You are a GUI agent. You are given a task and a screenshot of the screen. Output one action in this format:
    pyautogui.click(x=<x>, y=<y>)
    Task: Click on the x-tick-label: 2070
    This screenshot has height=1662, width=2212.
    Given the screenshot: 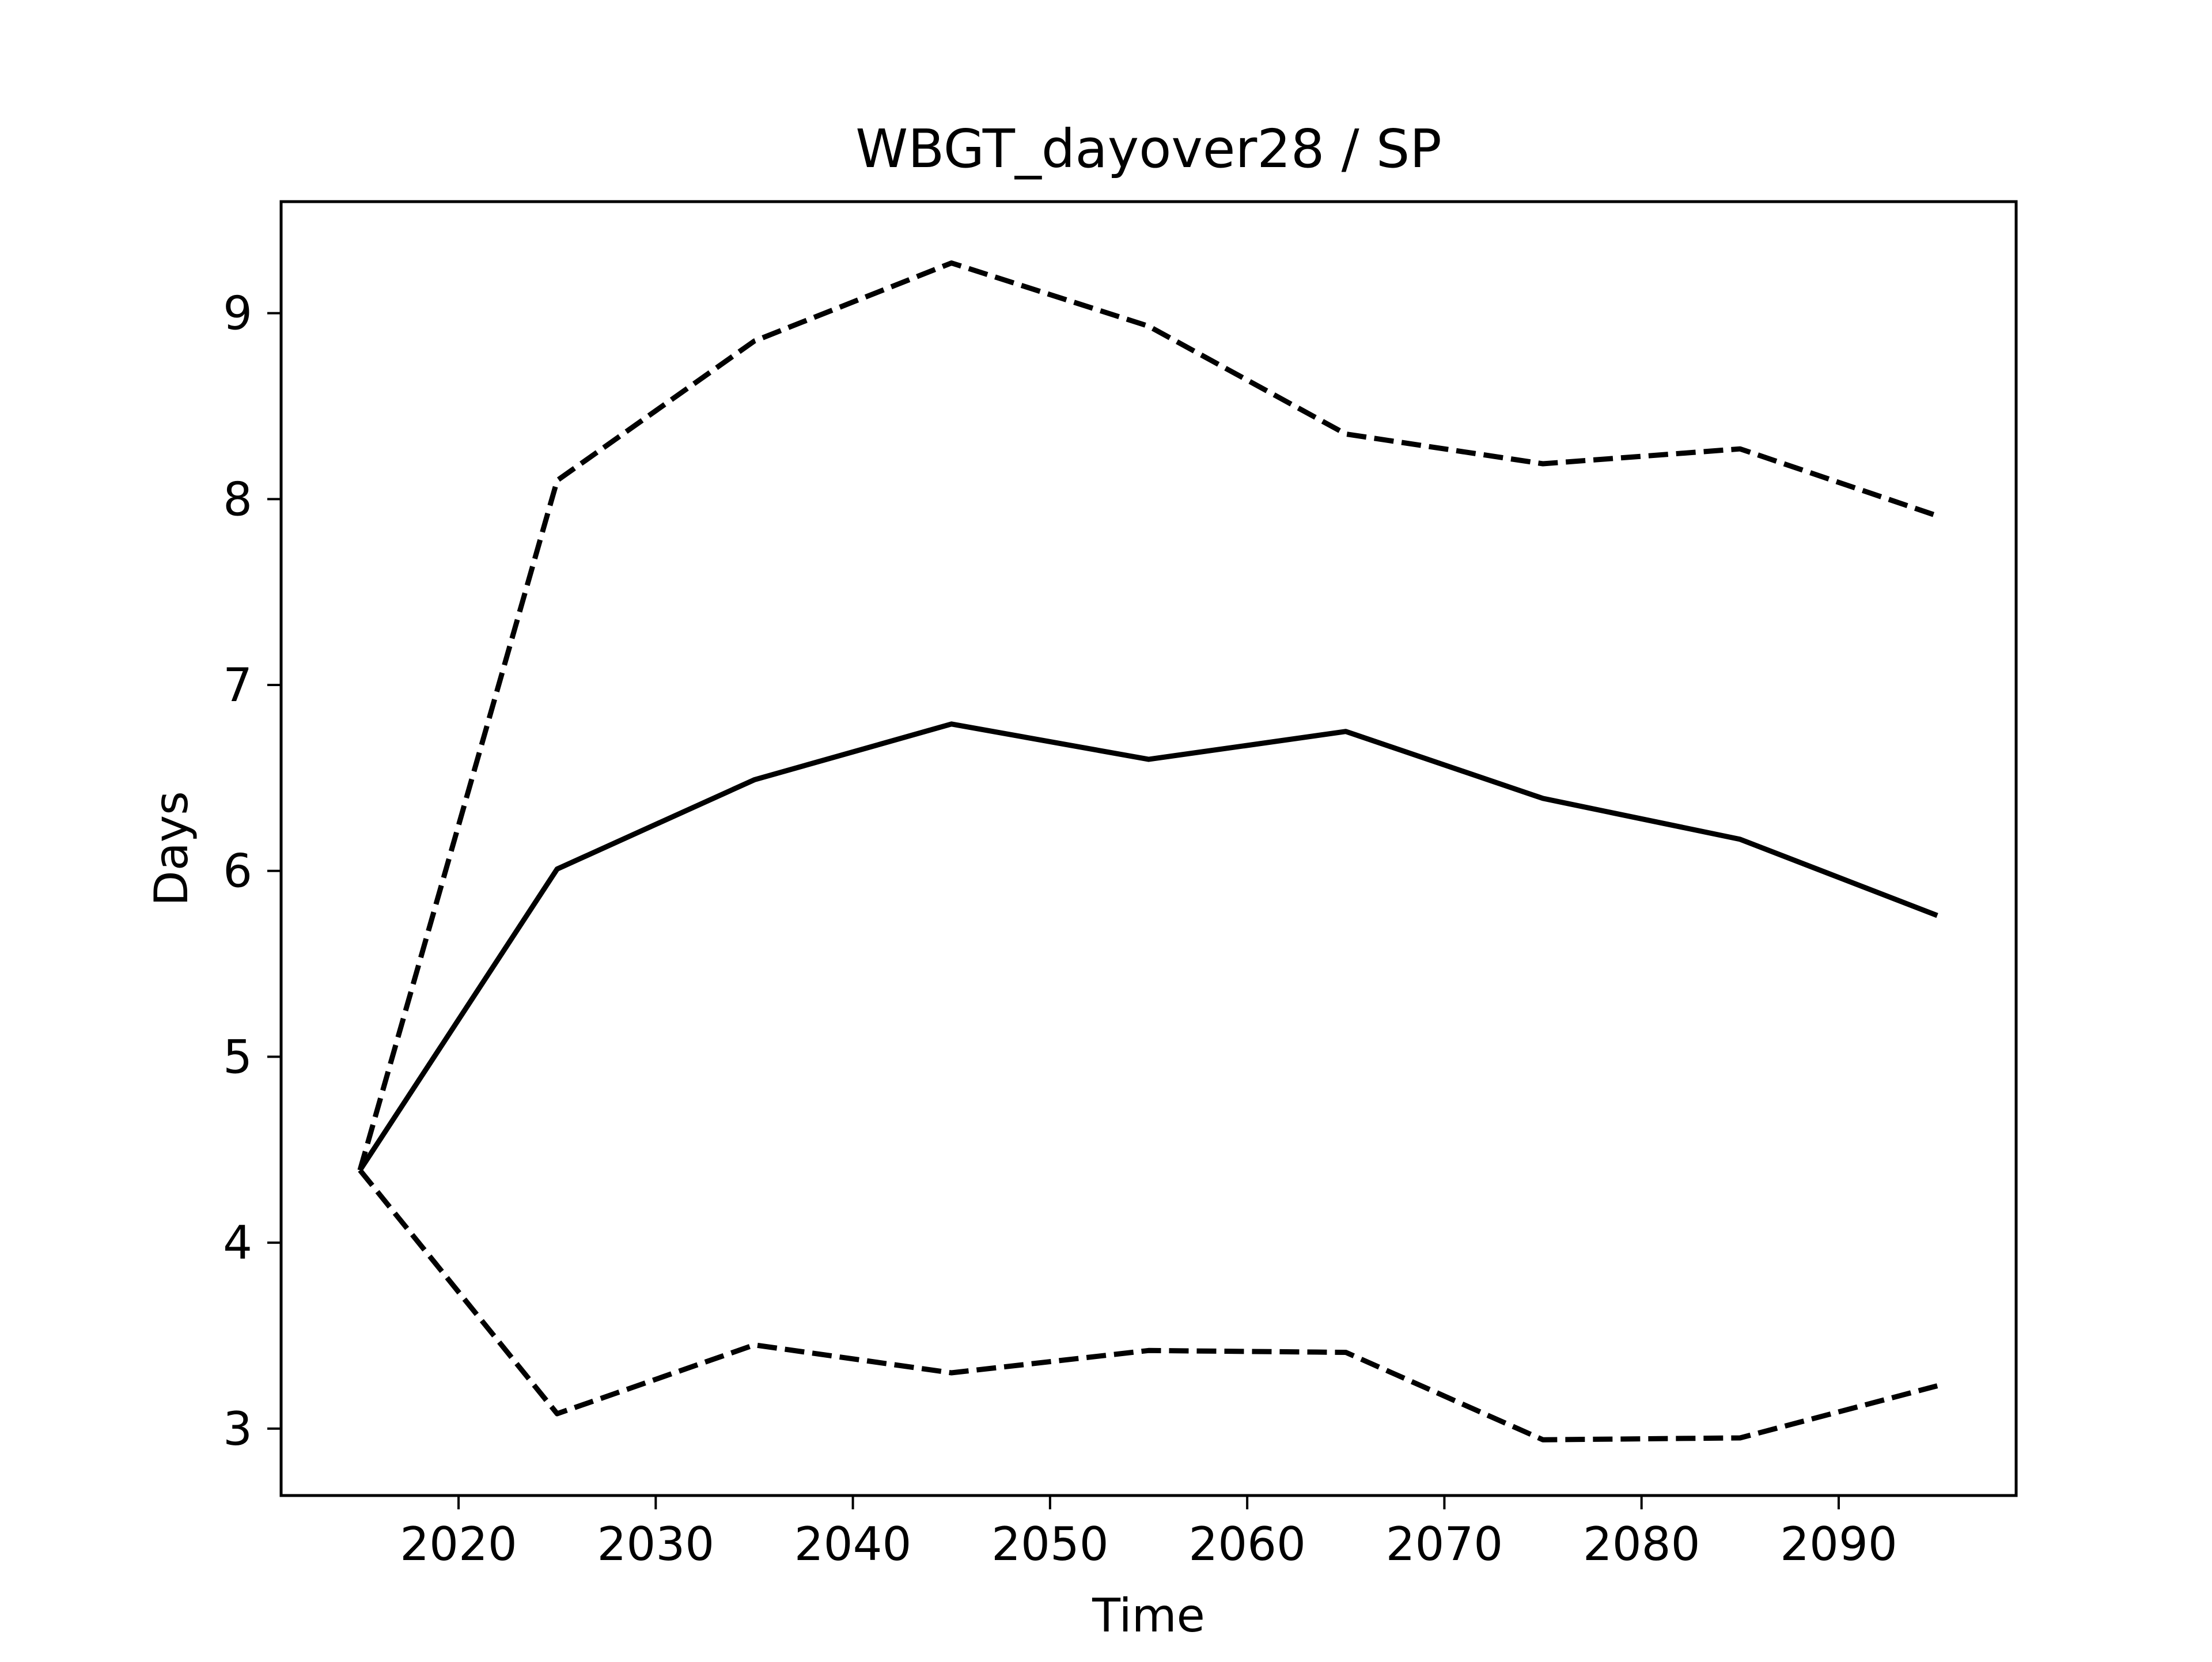 What is the action you would take?
    pyautogui.click(x=1444, y=1544)
    